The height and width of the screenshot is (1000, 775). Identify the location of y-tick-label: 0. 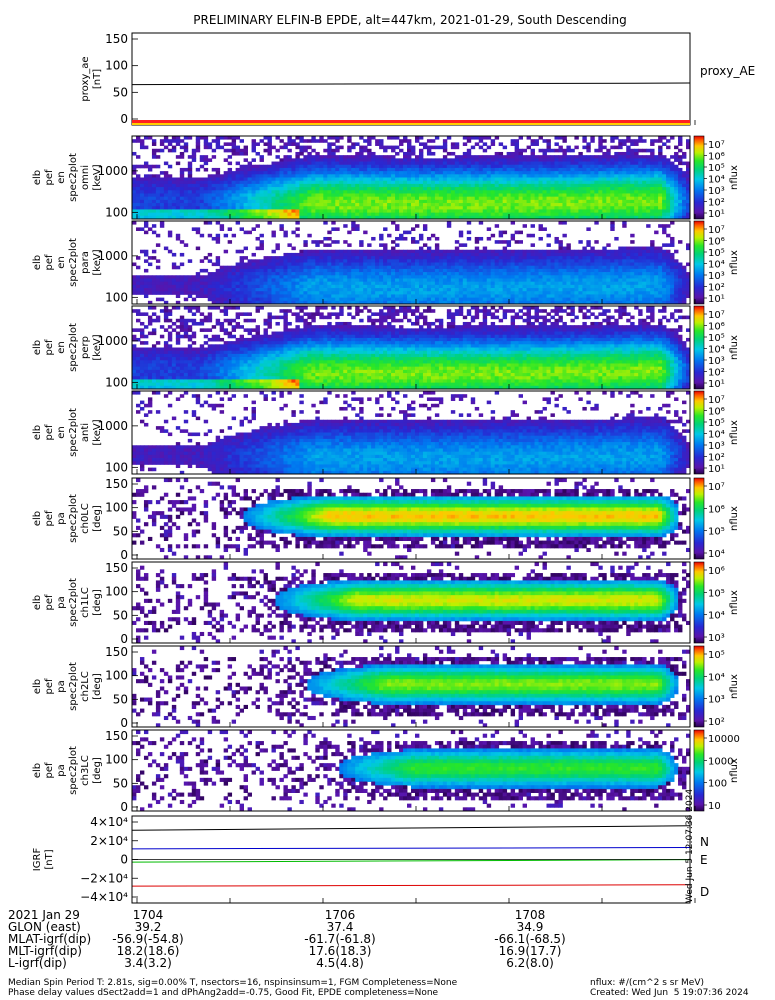
(124, 119).